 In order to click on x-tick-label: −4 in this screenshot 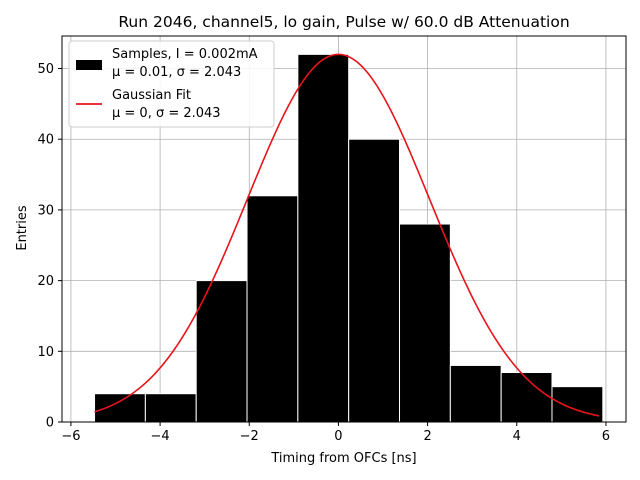, I will do `click(160, 436)`.